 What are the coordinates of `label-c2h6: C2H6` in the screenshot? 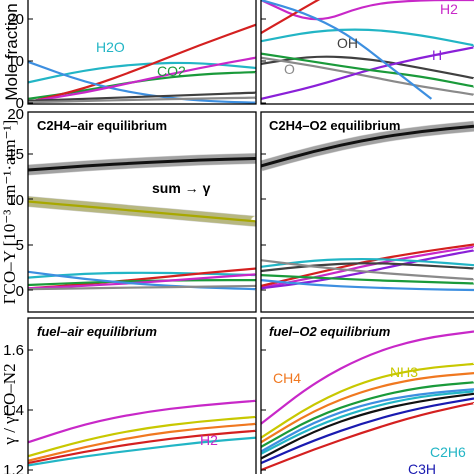 It's located at (448, 452).